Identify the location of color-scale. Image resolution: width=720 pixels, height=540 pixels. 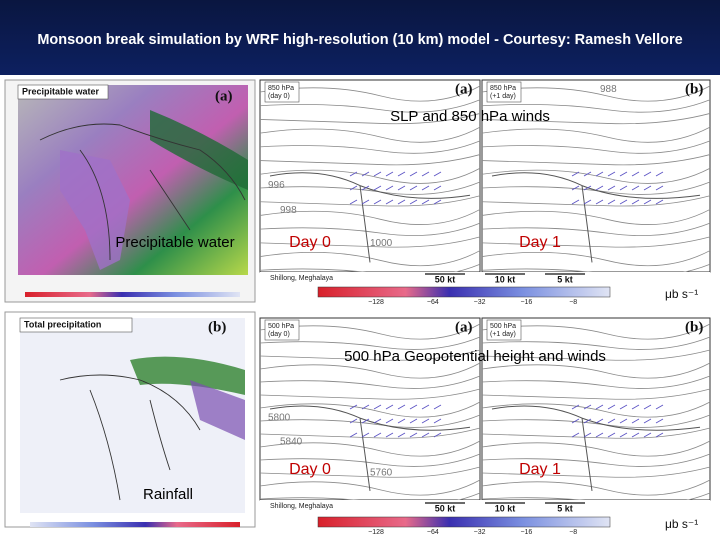
(464, 292).